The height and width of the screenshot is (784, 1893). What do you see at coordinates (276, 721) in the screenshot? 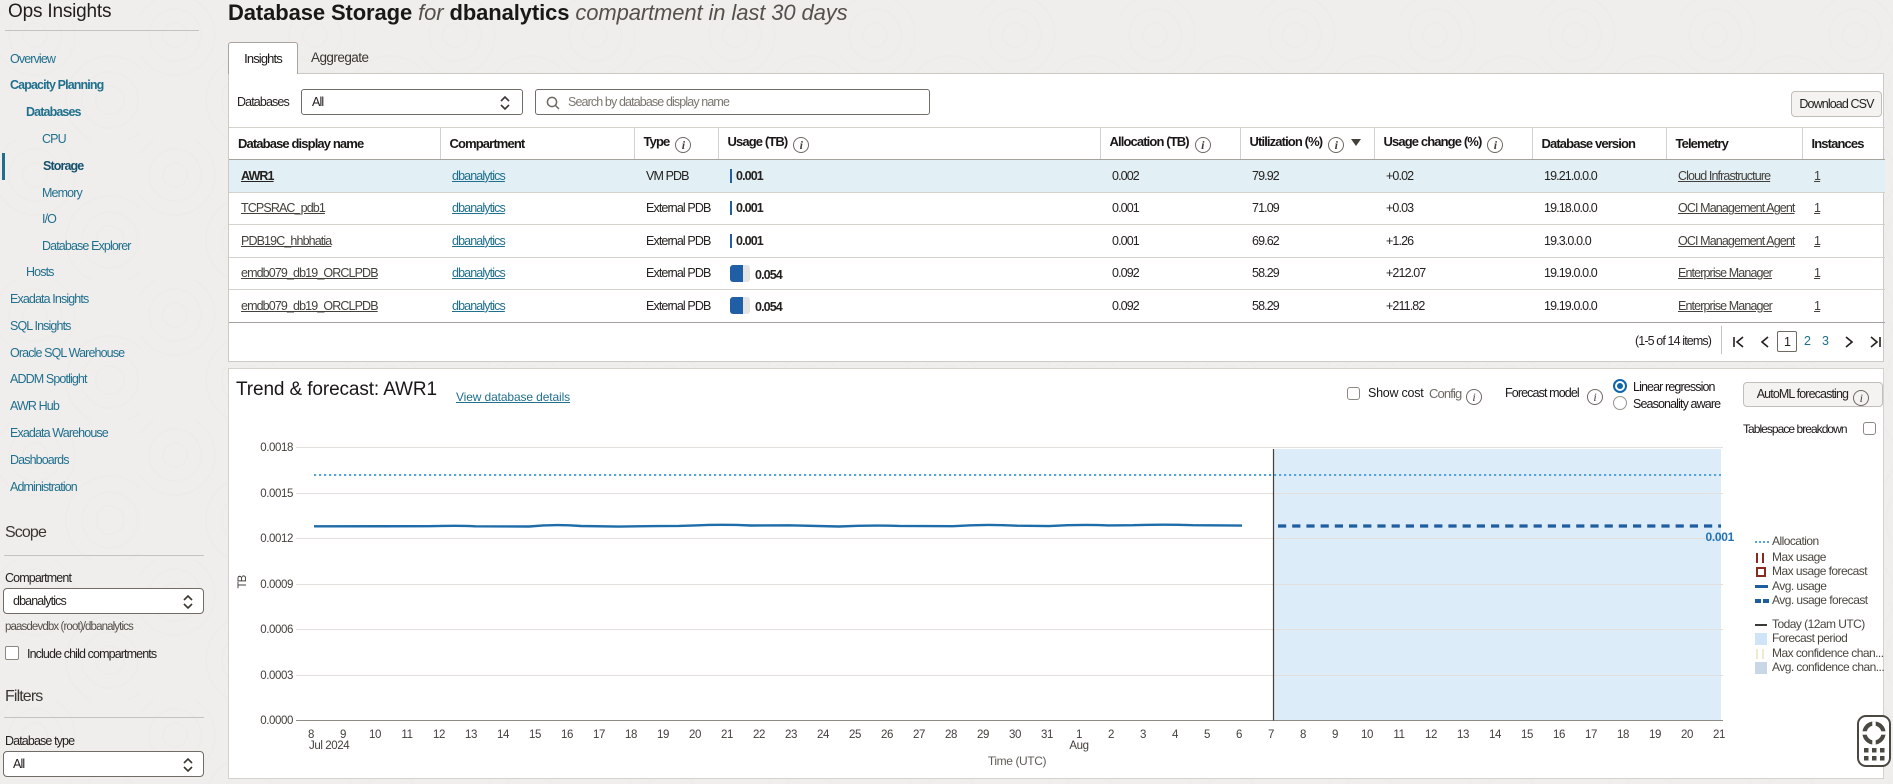
I see `svg-text: 0.0000` at bounding box center [276, 721].